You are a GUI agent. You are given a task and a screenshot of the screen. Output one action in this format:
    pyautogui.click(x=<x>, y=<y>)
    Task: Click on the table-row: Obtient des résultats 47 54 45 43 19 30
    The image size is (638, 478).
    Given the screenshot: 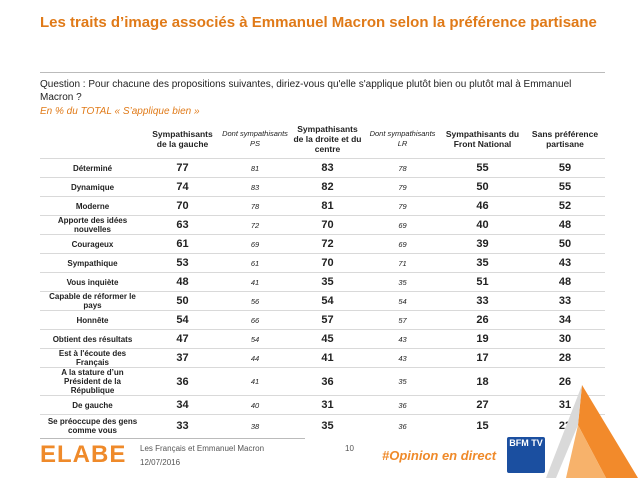 What is the action you would take?
    pyautogui.click(x=322, y=339)
    